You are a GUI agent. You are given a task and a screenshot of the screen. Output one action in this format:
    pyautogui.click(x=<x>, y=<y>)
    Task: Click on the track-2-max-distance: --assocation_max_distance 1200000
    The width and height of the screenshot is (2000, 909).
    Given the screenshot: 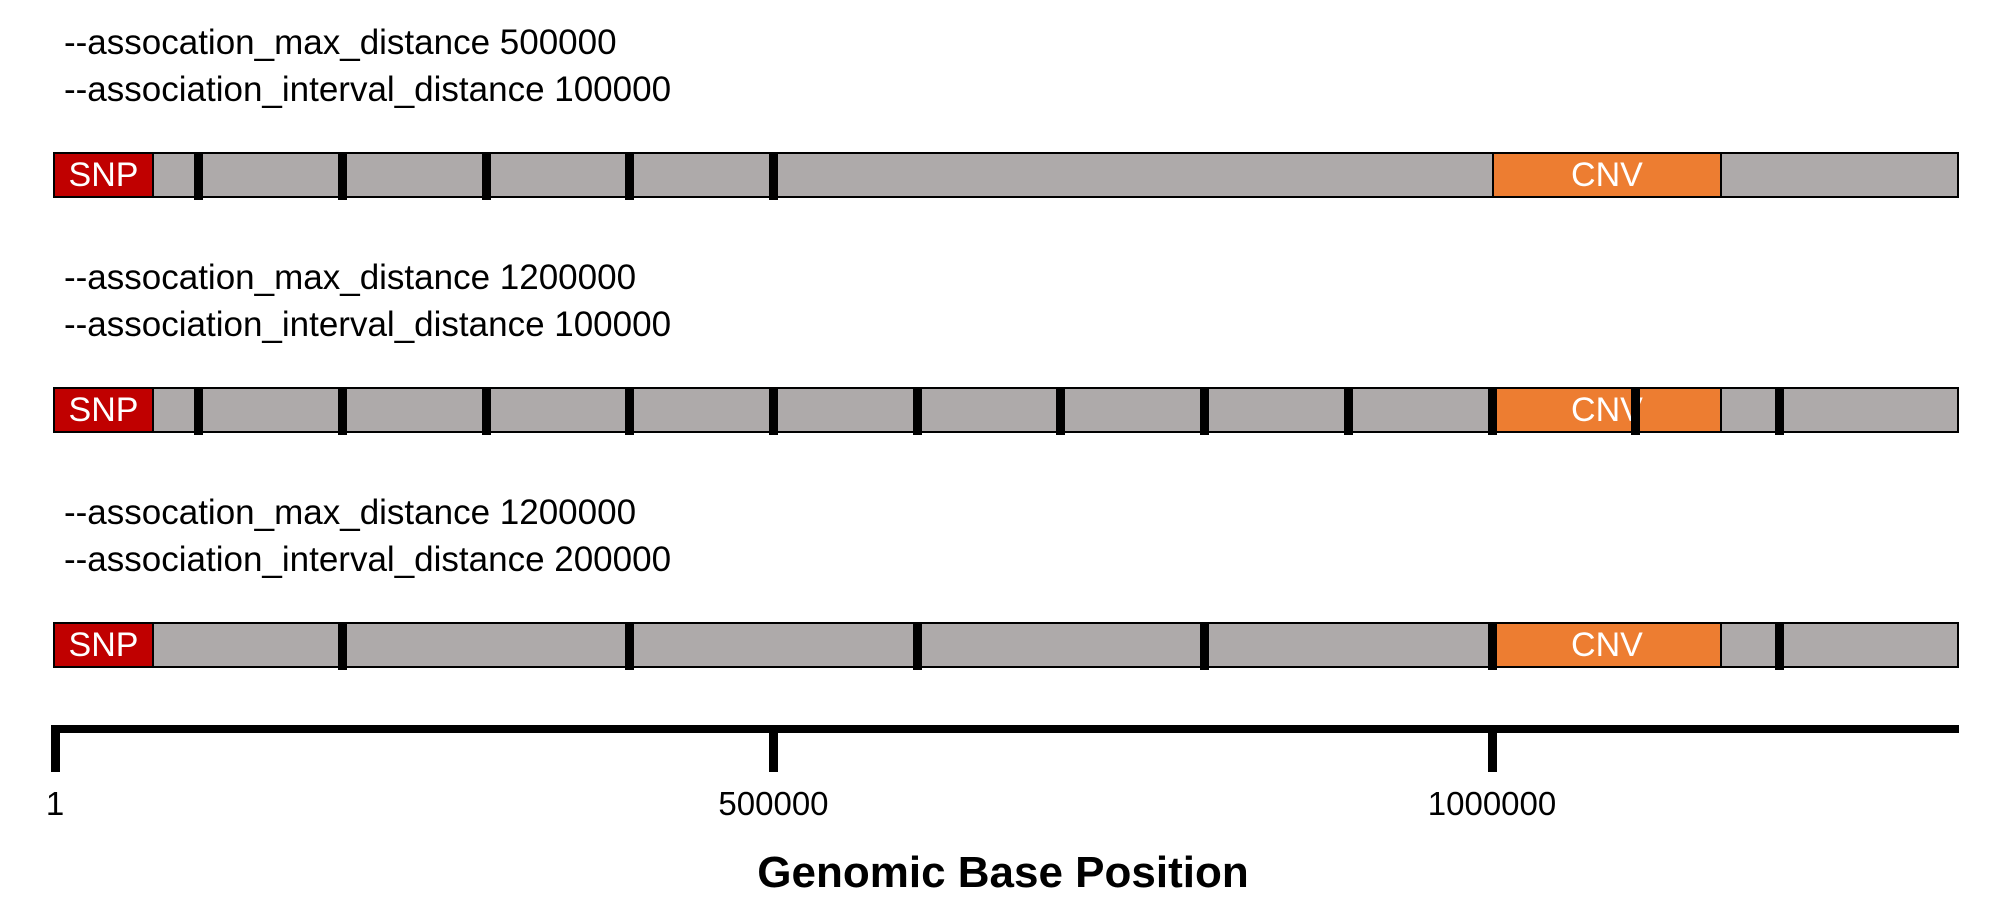 What is the action you would take?
    pyautogui.click(x=350, y=277)
    